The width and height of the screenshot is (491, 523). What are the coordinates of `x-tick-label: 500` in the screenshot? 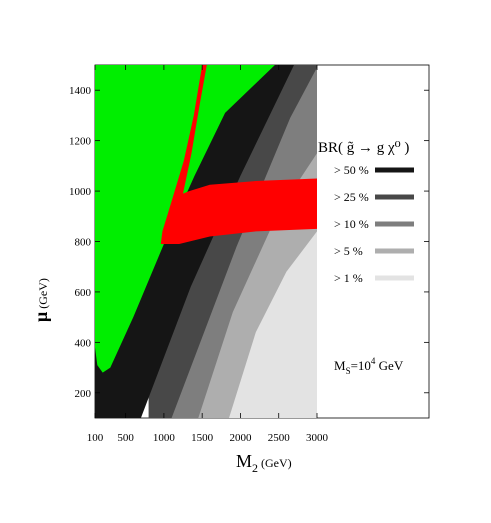 It's located at (125, 438).